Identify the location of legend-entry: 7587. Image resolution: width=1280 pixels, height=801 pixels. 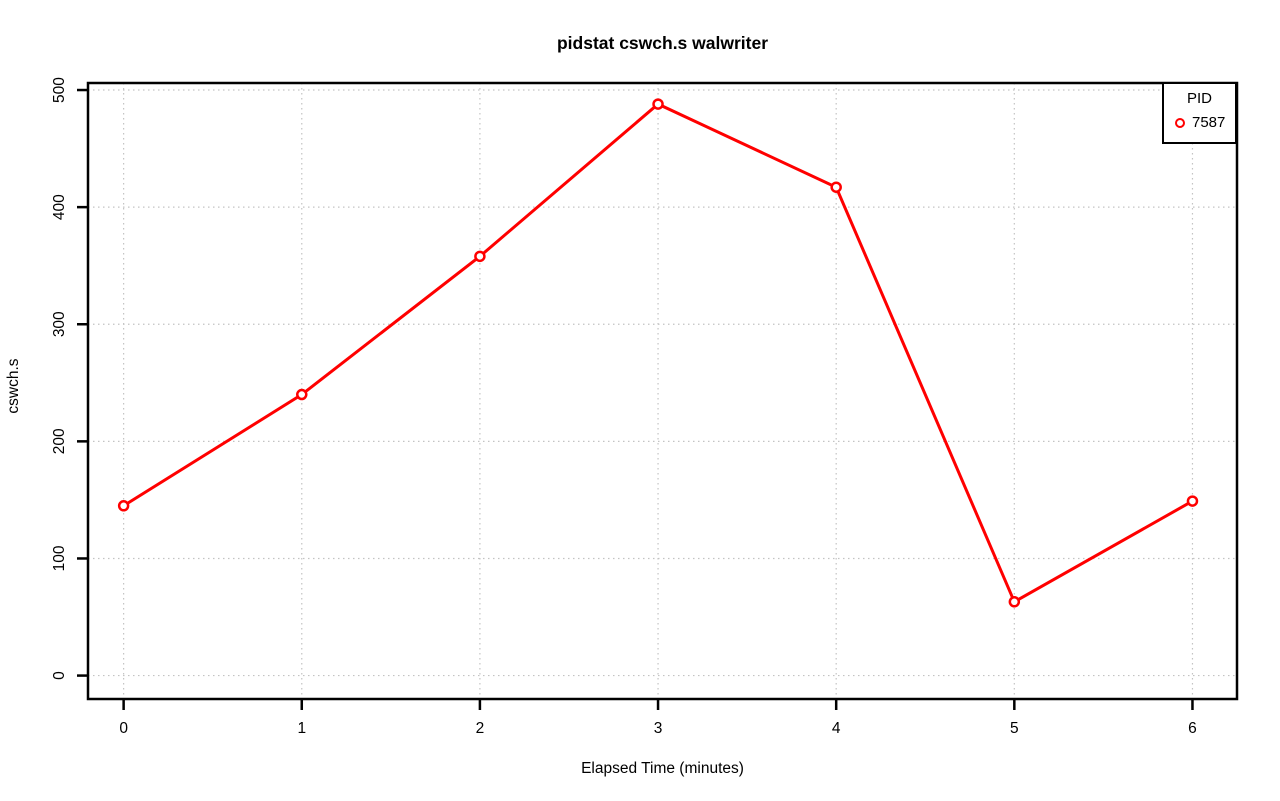
(1199, 122).